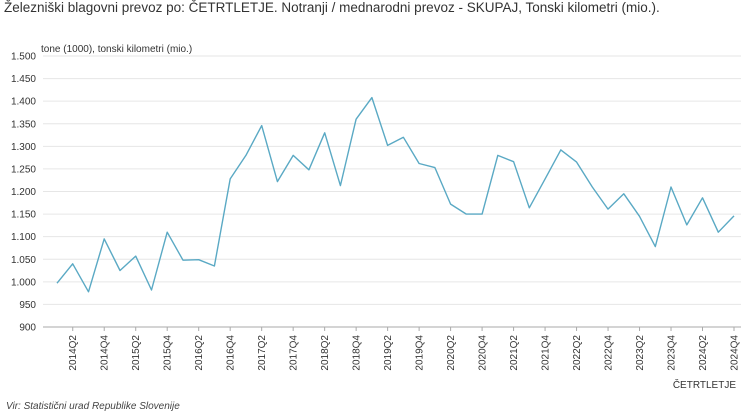 This screenshot has width=750, height=417. I want to click on y-axis-label: tone (1000), tonski kilometri (mio.), so click(116, 49).